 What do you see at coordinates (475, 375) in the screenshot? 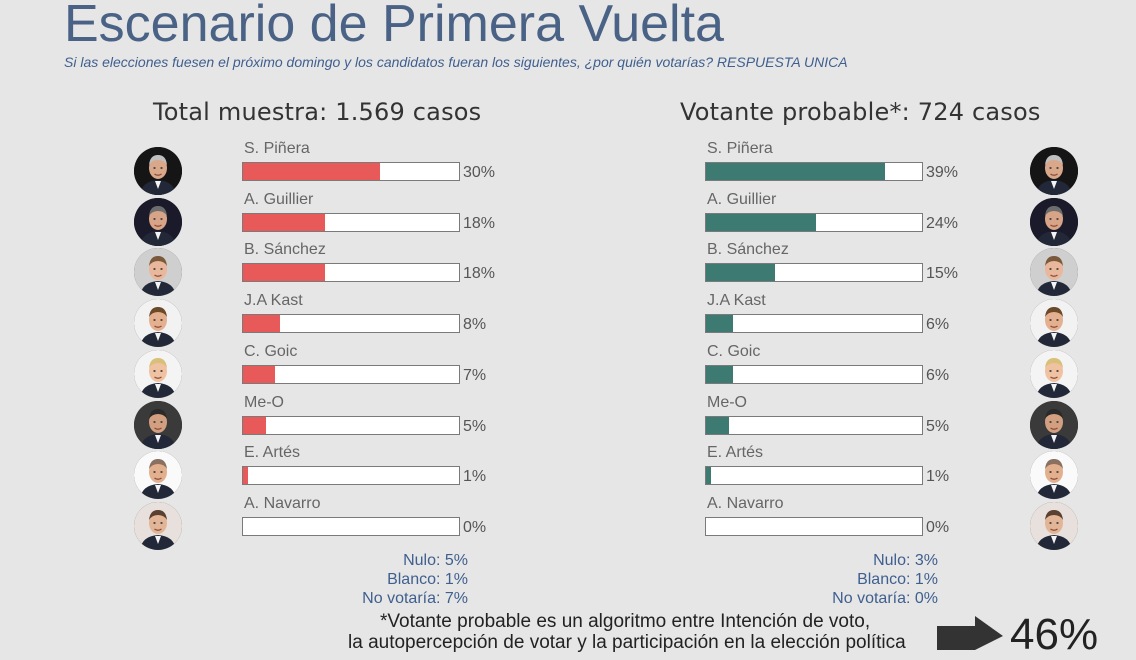
I see `value-label: 7%` at bounding box center [475, 375].